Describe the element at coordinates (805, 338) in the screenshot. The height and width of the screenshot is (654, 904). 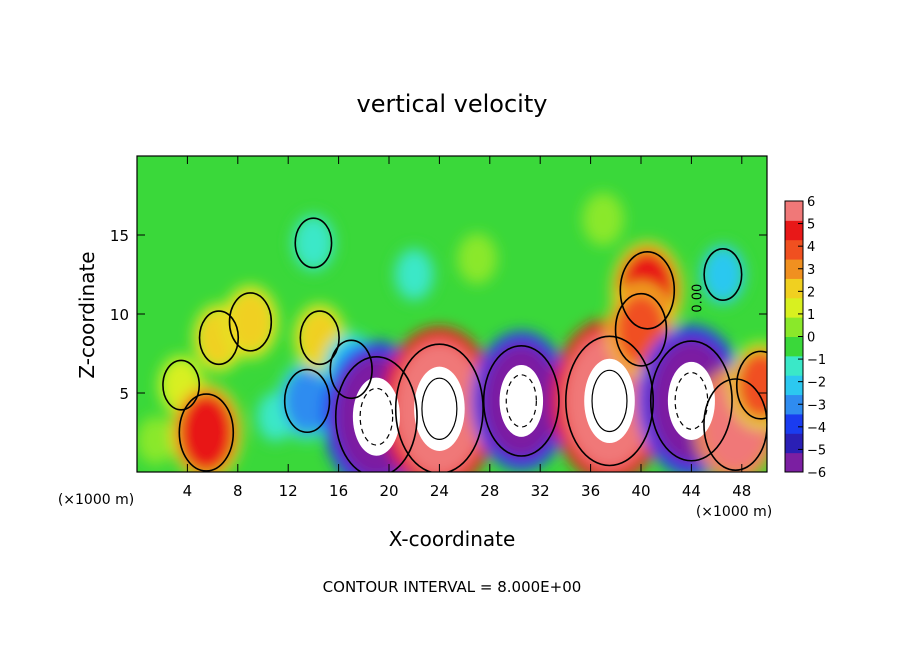
I see `colorbar: 6 5 4 3 2 1 0 −1 −2 −3 −4 −5 −6` at that location.